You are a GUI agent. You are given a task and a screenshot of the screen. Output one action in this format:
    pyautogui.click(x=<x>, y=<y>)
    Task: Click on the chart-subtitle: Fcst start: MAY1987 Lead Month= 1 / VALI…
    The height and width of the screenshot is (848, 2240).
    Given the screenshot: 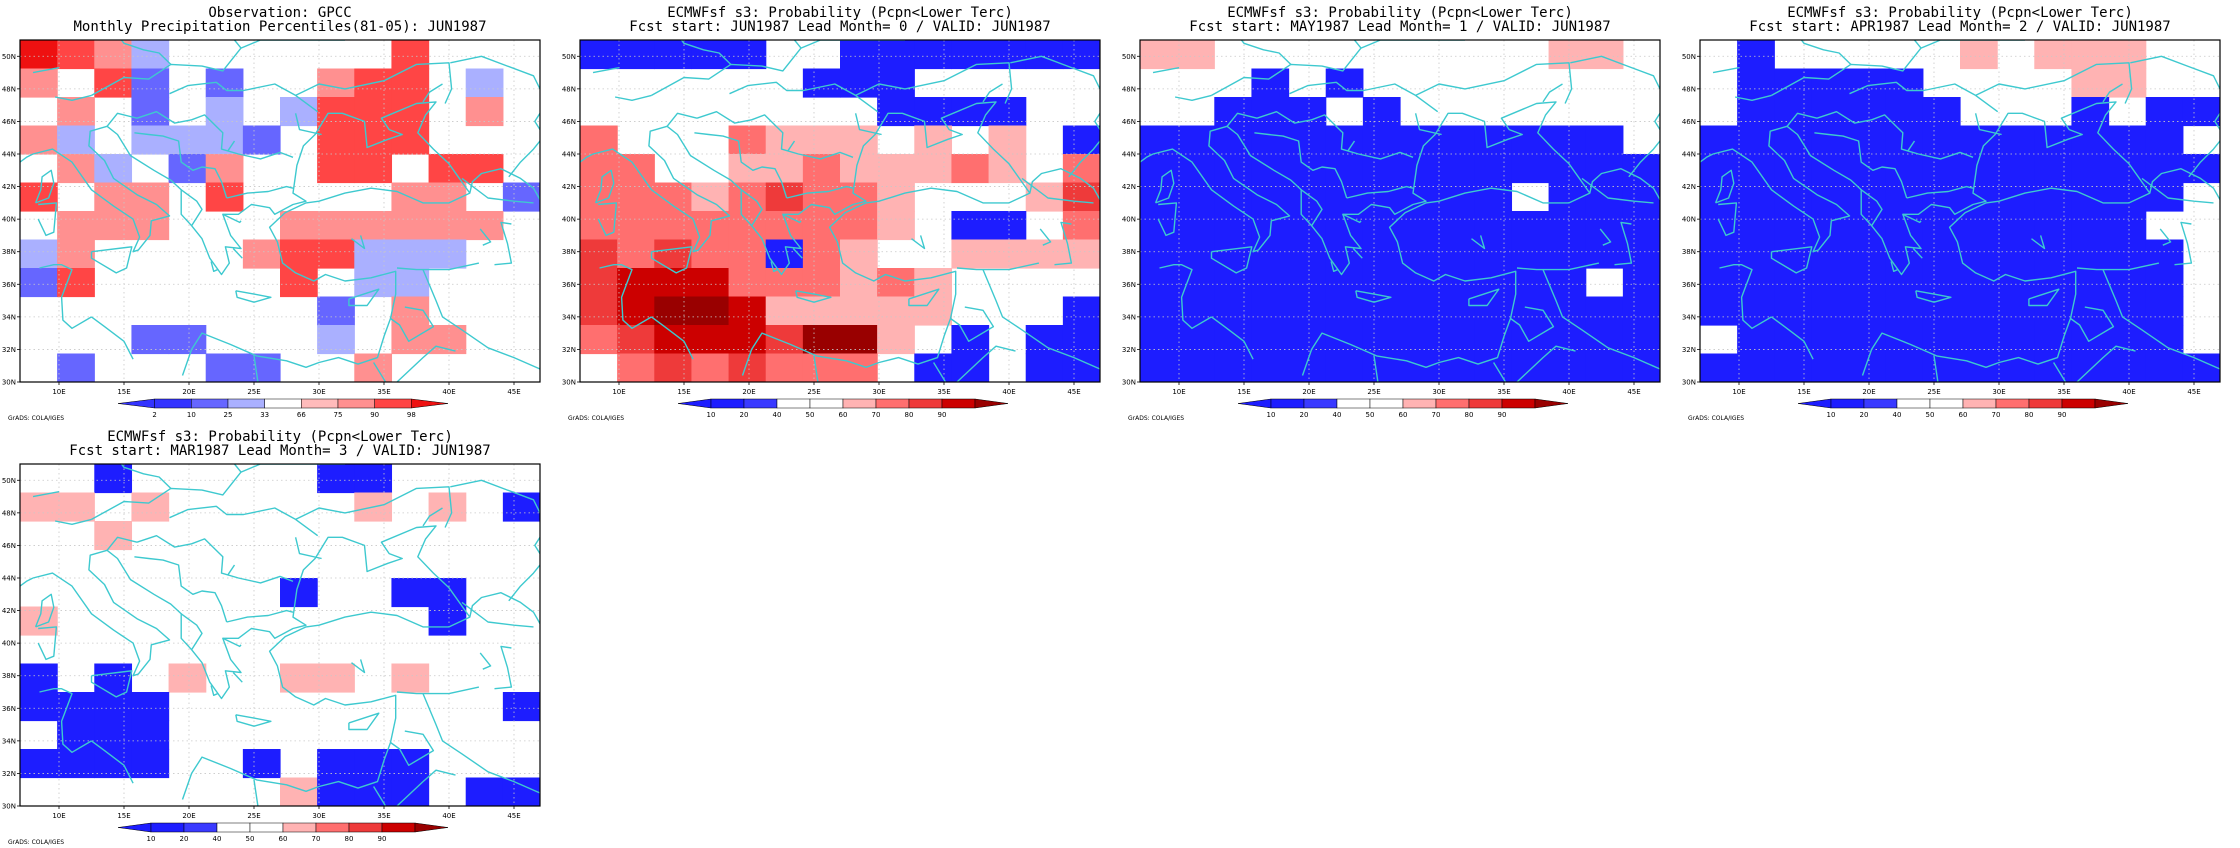 What is the action you would take?
    pyautogui.click(x=1399, y=27)
    